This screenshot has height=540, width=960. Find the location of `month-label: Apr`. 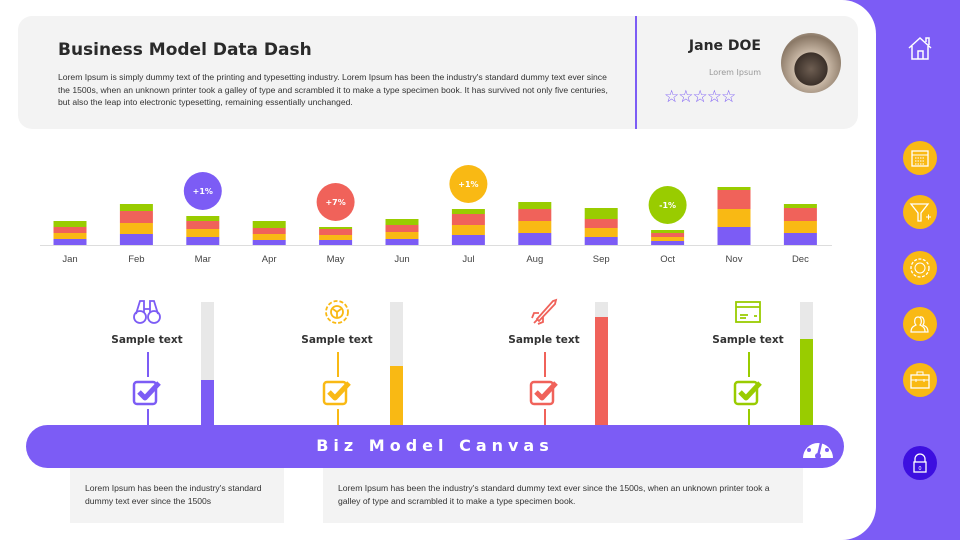

month-label: Apr is located at coordinates (269, 259).